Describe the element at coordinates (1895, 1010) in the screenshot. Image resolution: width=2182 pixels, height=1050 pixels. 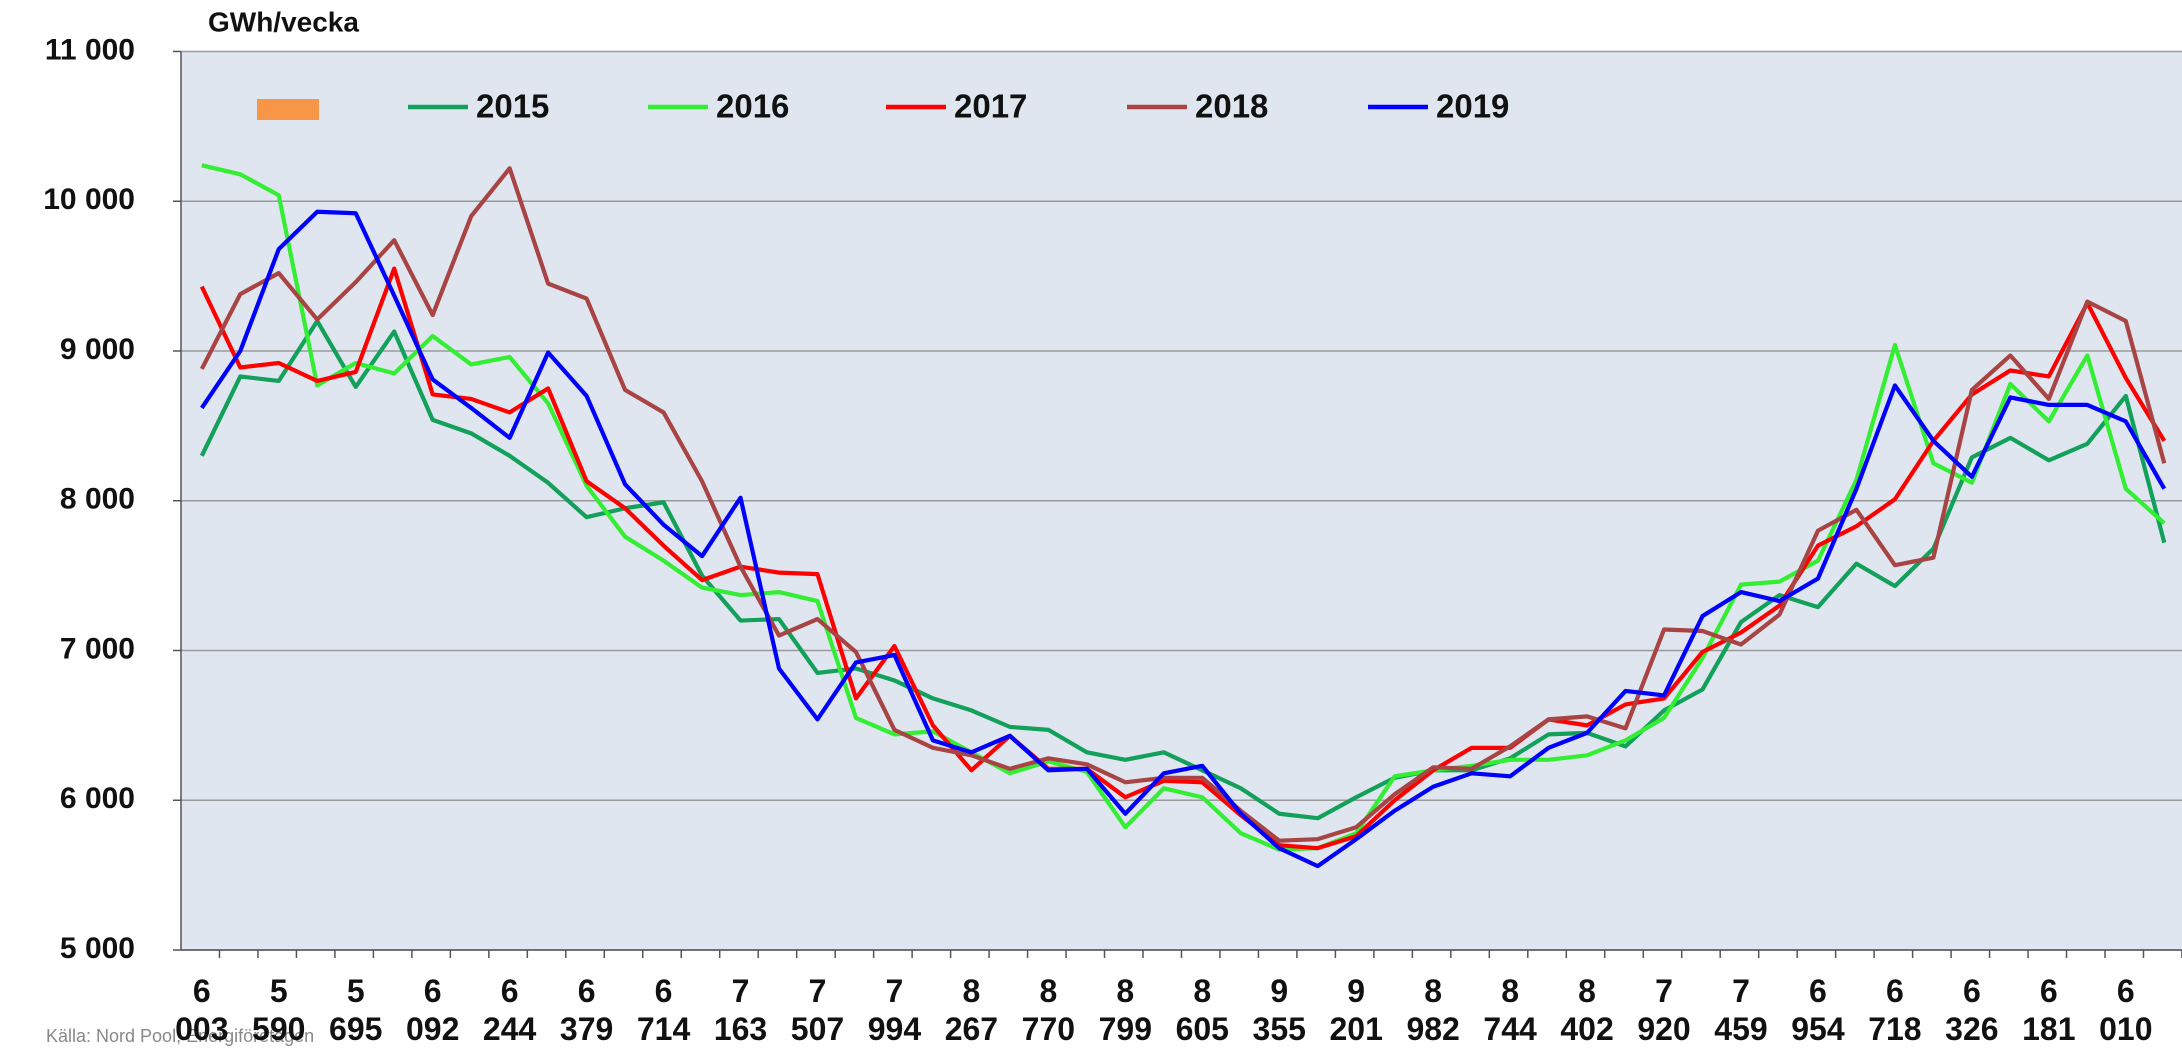
I see `x-tick-label: 6 718` at that location.